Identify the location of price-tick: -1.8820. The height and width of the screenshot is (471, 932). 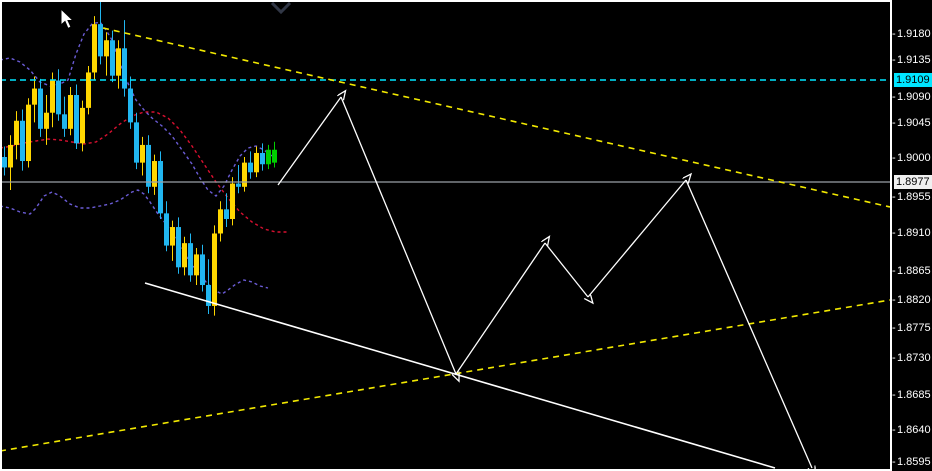
(912, 300).